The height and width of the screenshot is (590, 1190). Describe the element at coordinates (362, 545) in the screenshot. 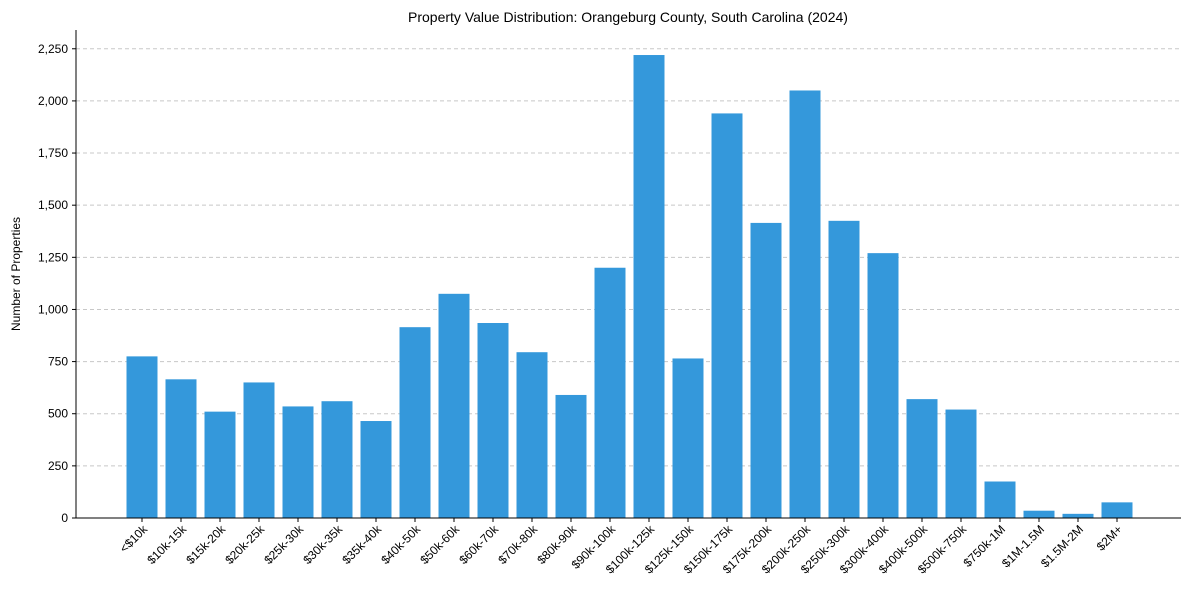

I see `x-tick-label: $35k-40k` at that location.